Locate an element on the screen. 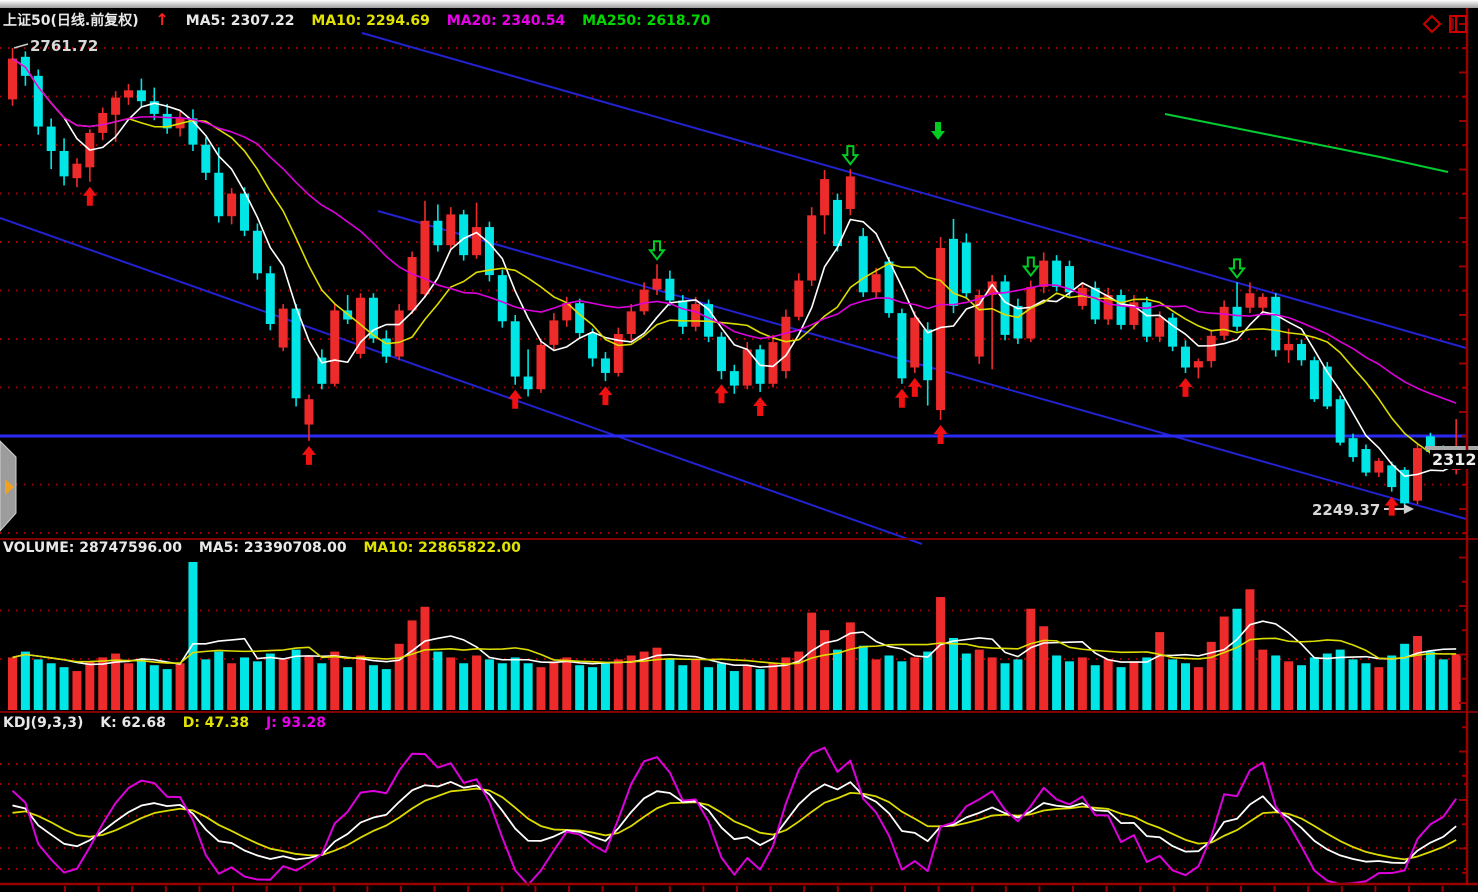 Image resolution: width=1478 pixels, height=892 pixels. kdj-k-value: K: 62.68 is located at coordinates (133, 723).